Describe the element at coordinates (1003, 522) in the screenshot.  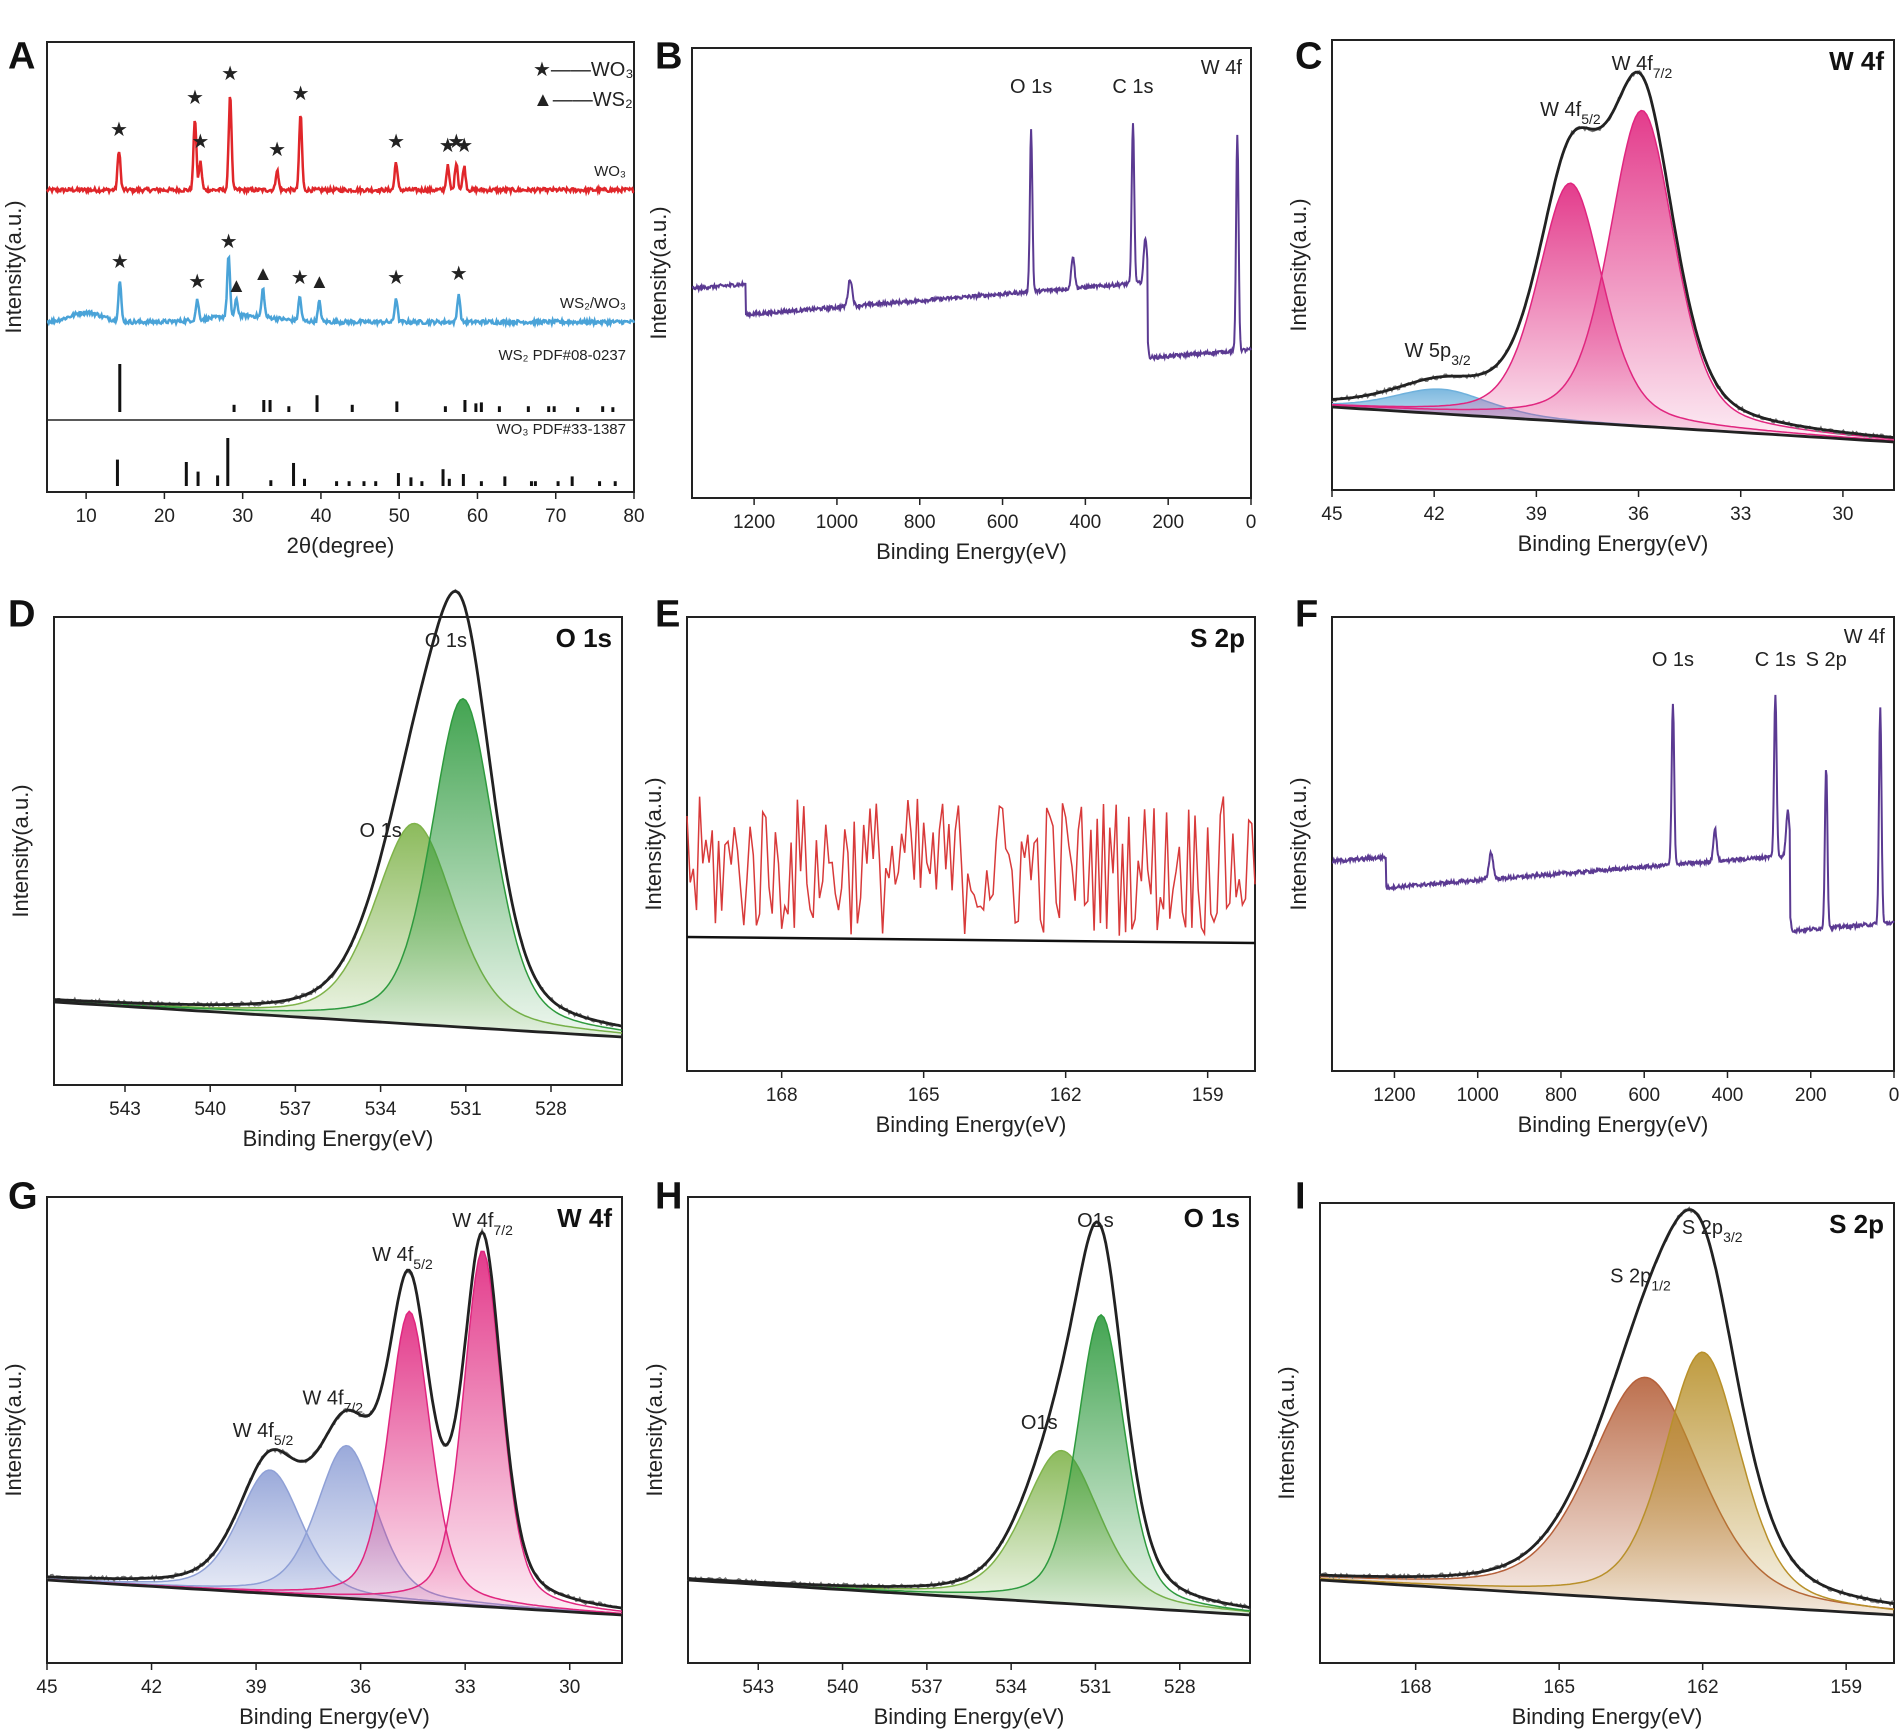
I see `x-tick-label: 600` at that location.